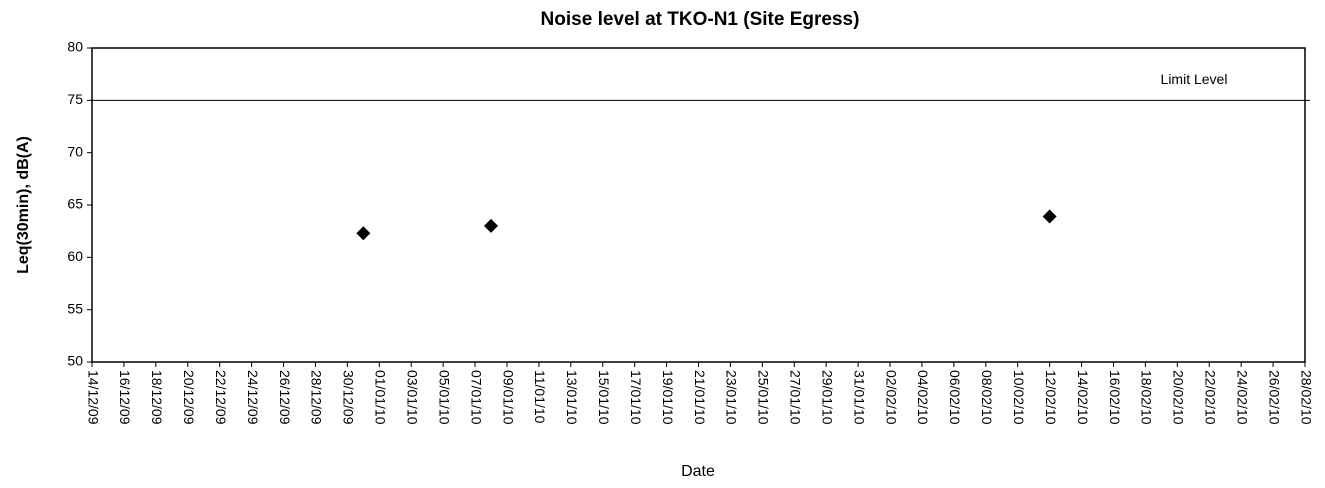 The width and height of the screenshot is (1325, 488). What do you see at coordinates (75, 47) in the screenshot?
I see `y-tick-label: 80` at bounding box center [75, 47].